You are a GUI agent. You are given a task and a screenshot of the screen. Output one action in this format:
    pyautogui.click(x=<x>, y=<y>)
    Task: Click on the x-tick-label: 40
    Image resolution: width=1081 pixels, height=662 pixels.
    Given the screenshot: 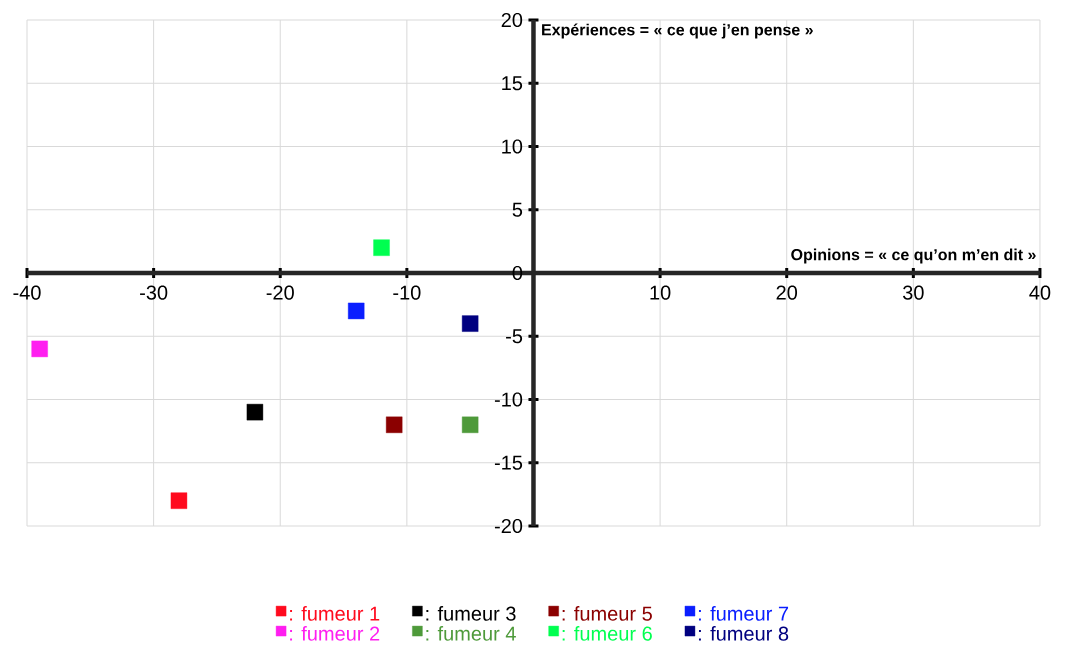 What is the action you would take?
    pyautogui.click(x=1040, y=292)
    